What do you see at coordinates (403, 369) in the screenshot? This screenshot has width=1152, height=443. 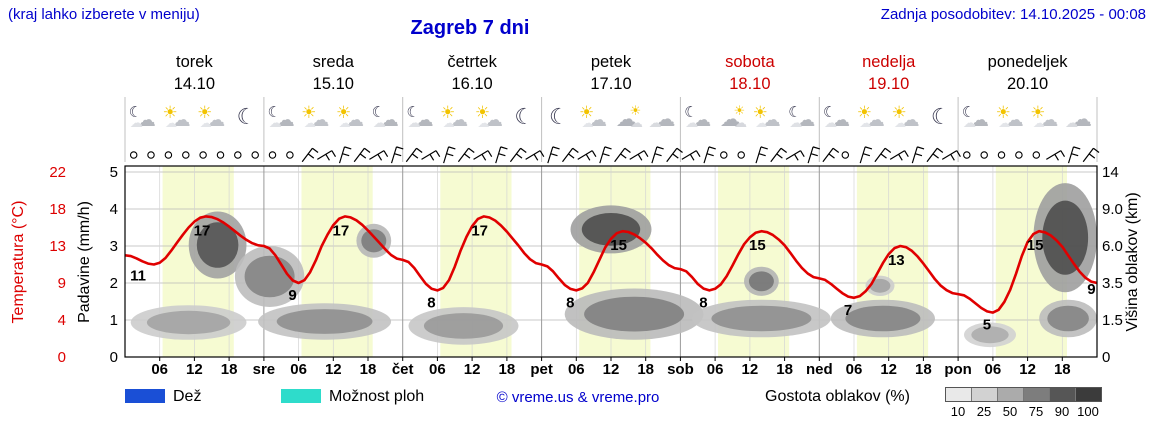 I see `svg-text: čet` at bounding box center [403, 369].